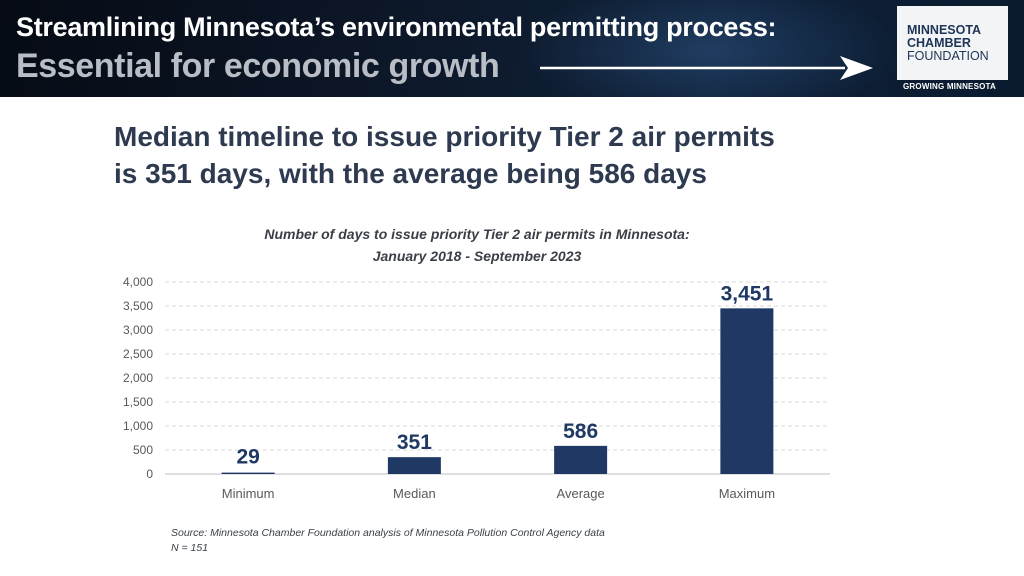  I want to click on chart-title-line2: January 2018 - September 2023, so click(477, 256).